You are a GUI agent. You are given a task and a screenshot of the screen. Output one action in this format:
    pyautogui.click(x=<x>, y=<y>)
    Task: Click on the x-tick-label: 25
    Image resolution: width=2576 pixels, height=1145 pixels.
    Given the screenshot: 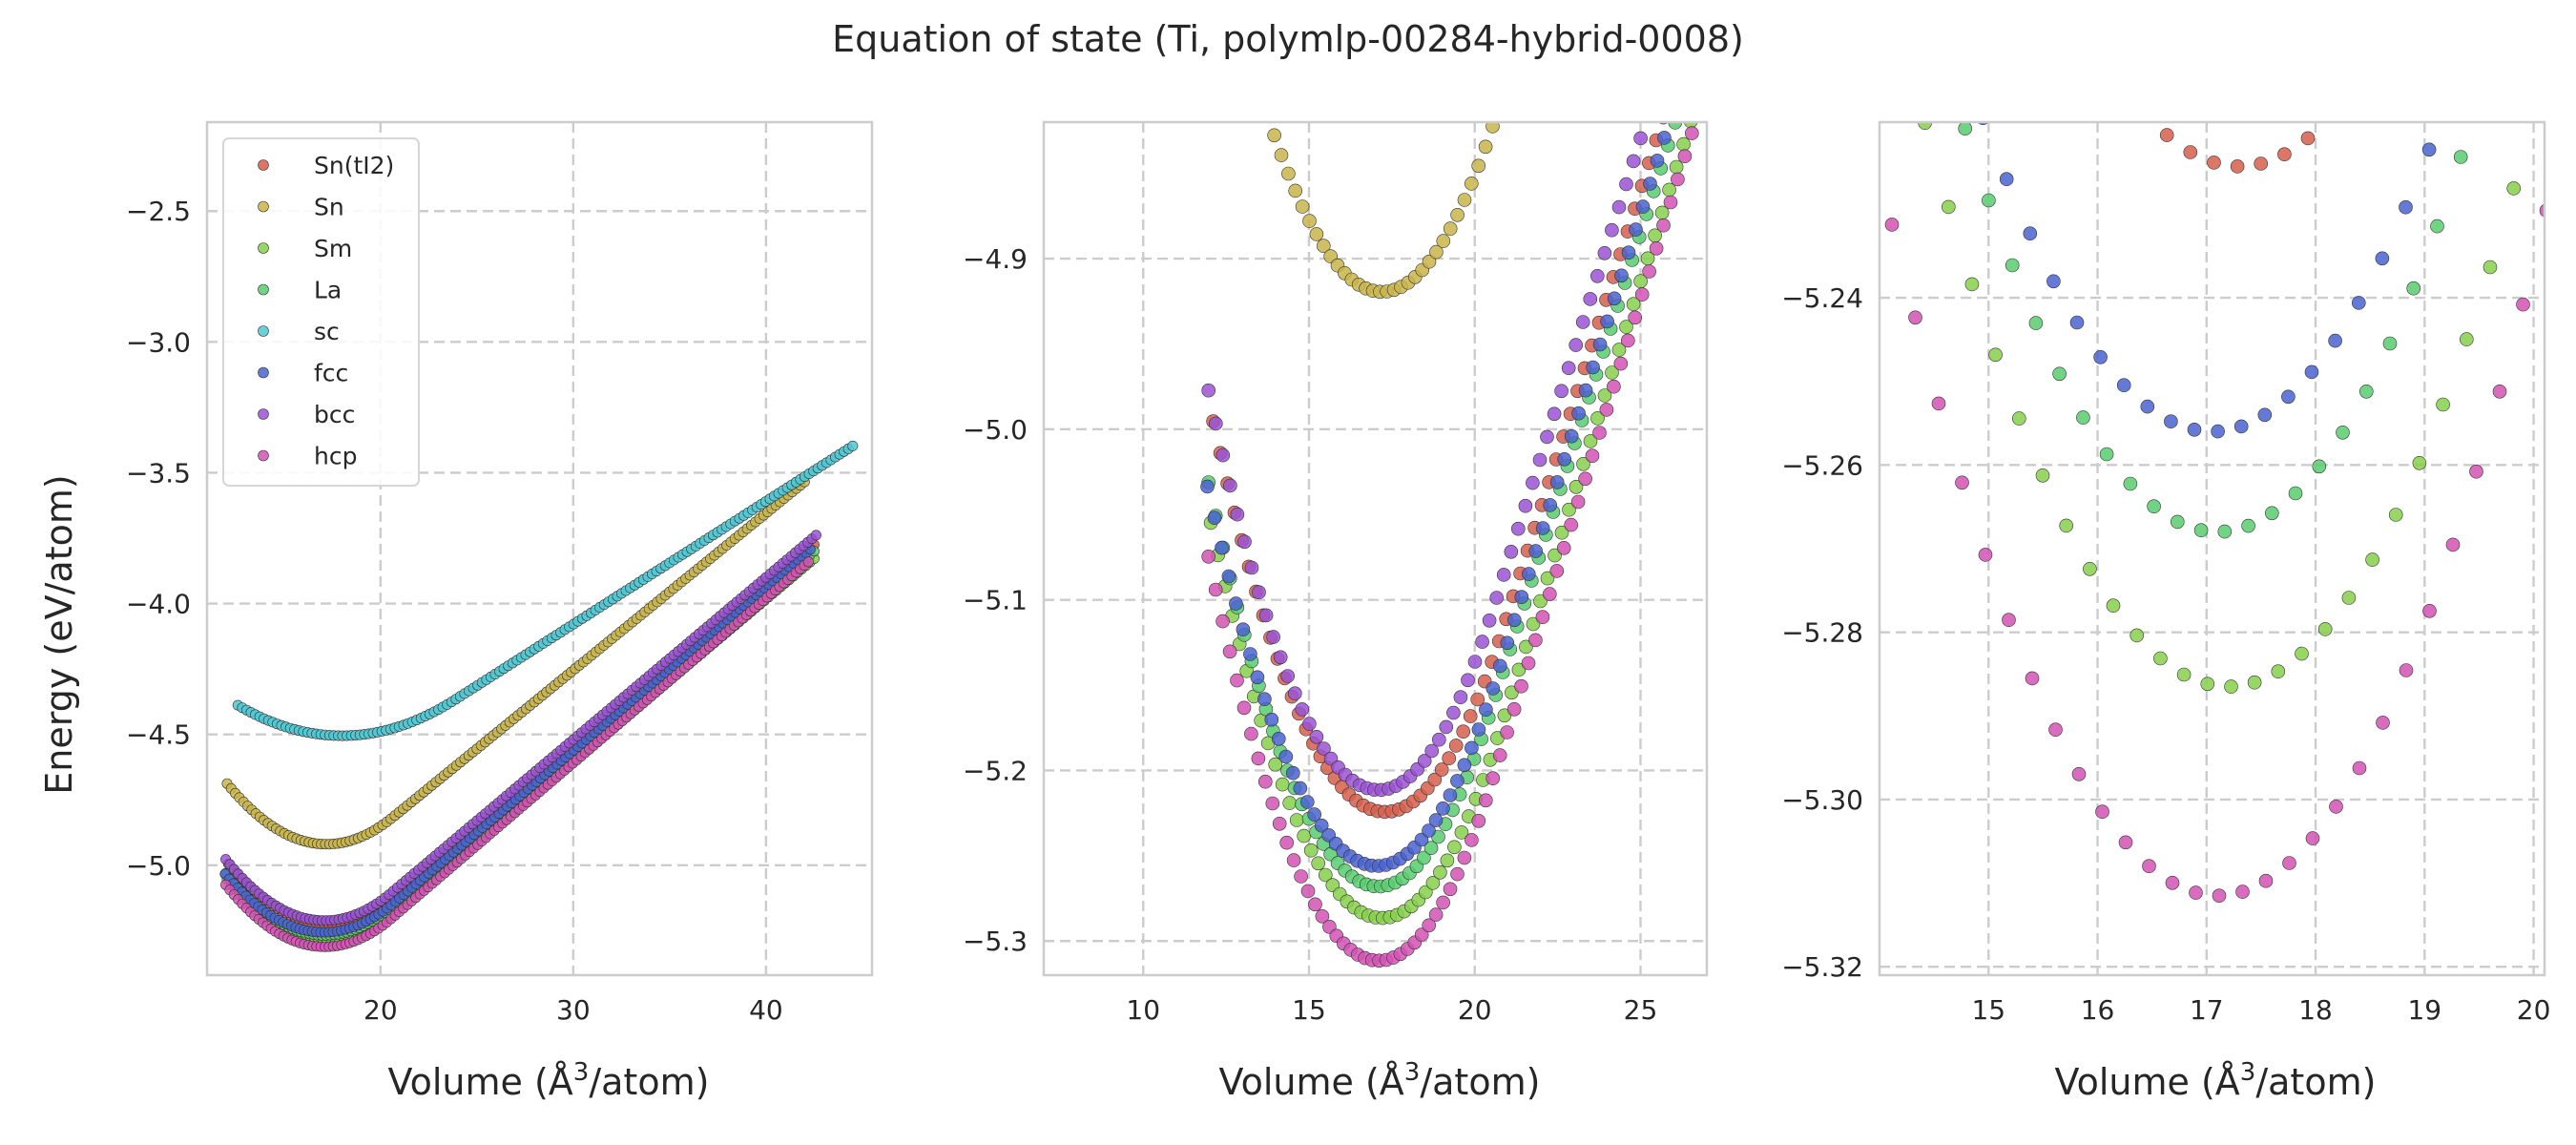 What is the action you would take?
    pyautogui.click(x=1641, y=1010)
    